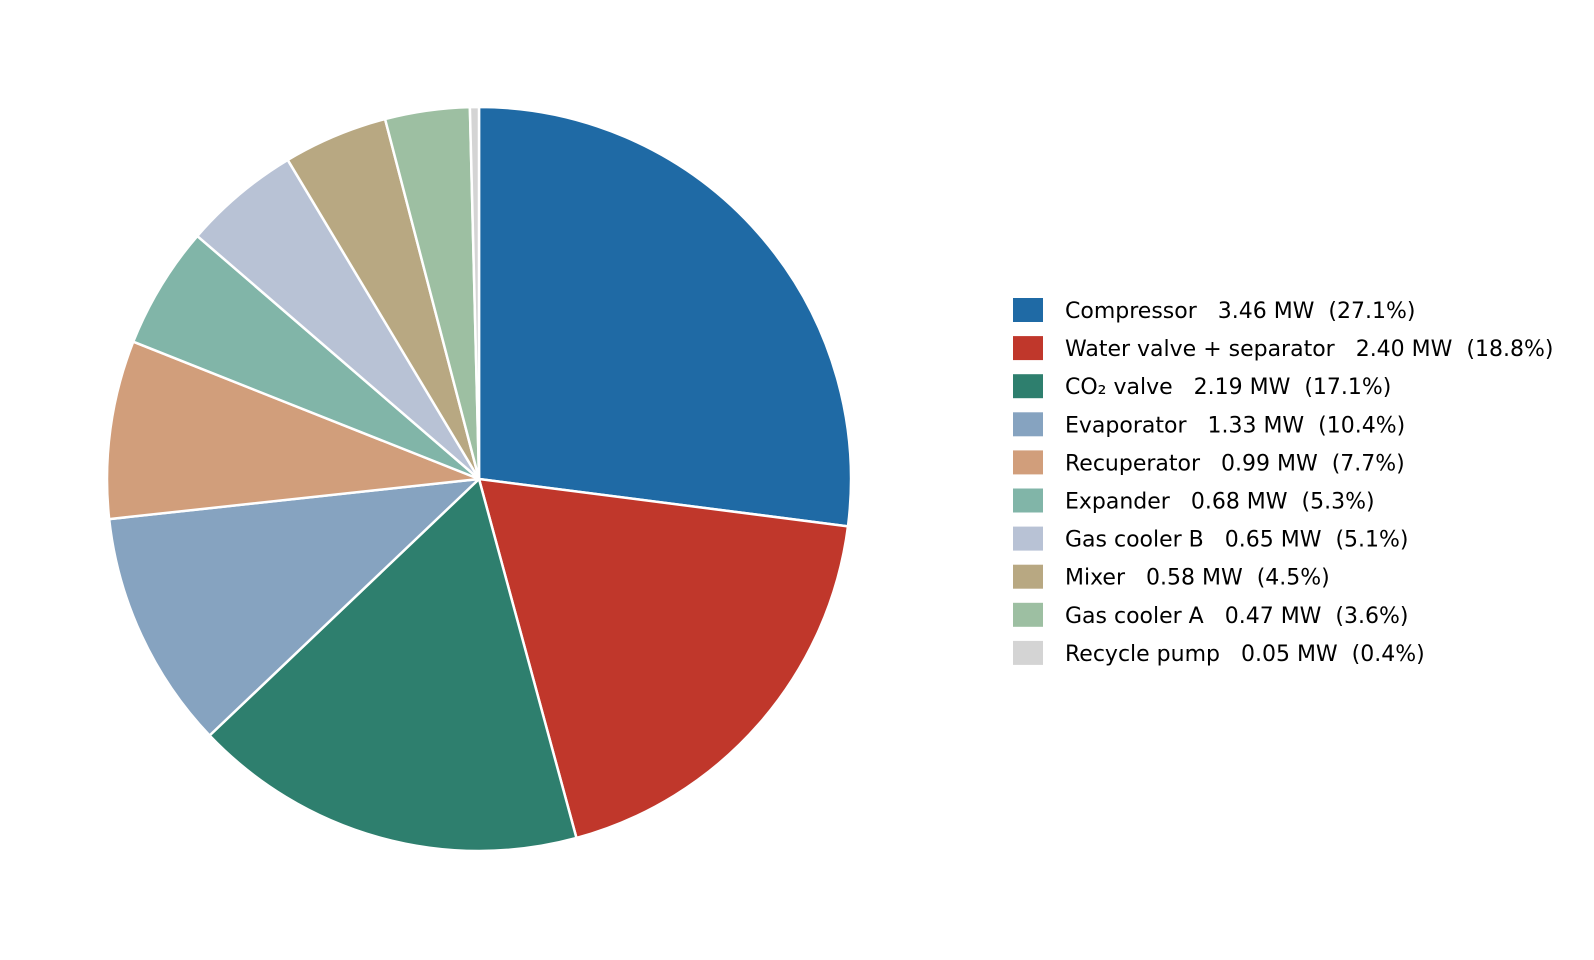  I want to click on legend-label-water-valve-separator: Water valve + separator 2.40 MW (18.8%), so click(1309, 349).